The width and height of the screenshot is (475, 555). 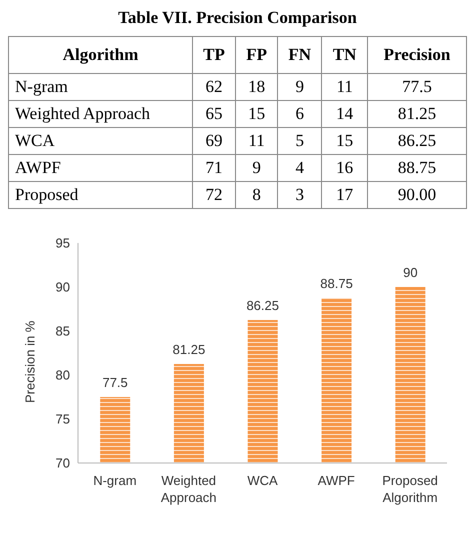 What do you see at coordinates (63, 287) in the screenshot?
I see `y-tick-label: 90` at bounding box center [63, 287].